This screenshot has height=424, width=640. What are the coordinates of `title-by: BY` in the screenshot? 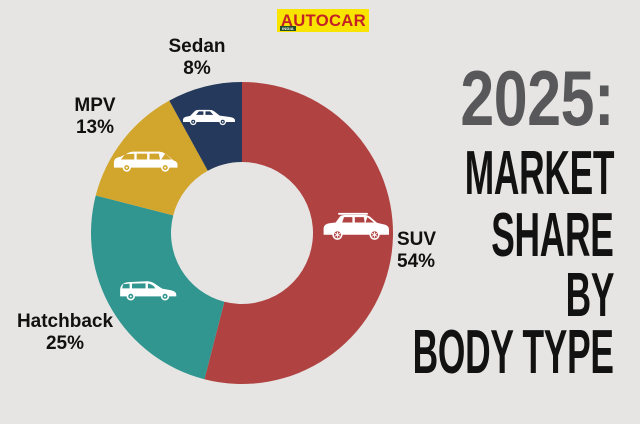 It's located at (589, 295).